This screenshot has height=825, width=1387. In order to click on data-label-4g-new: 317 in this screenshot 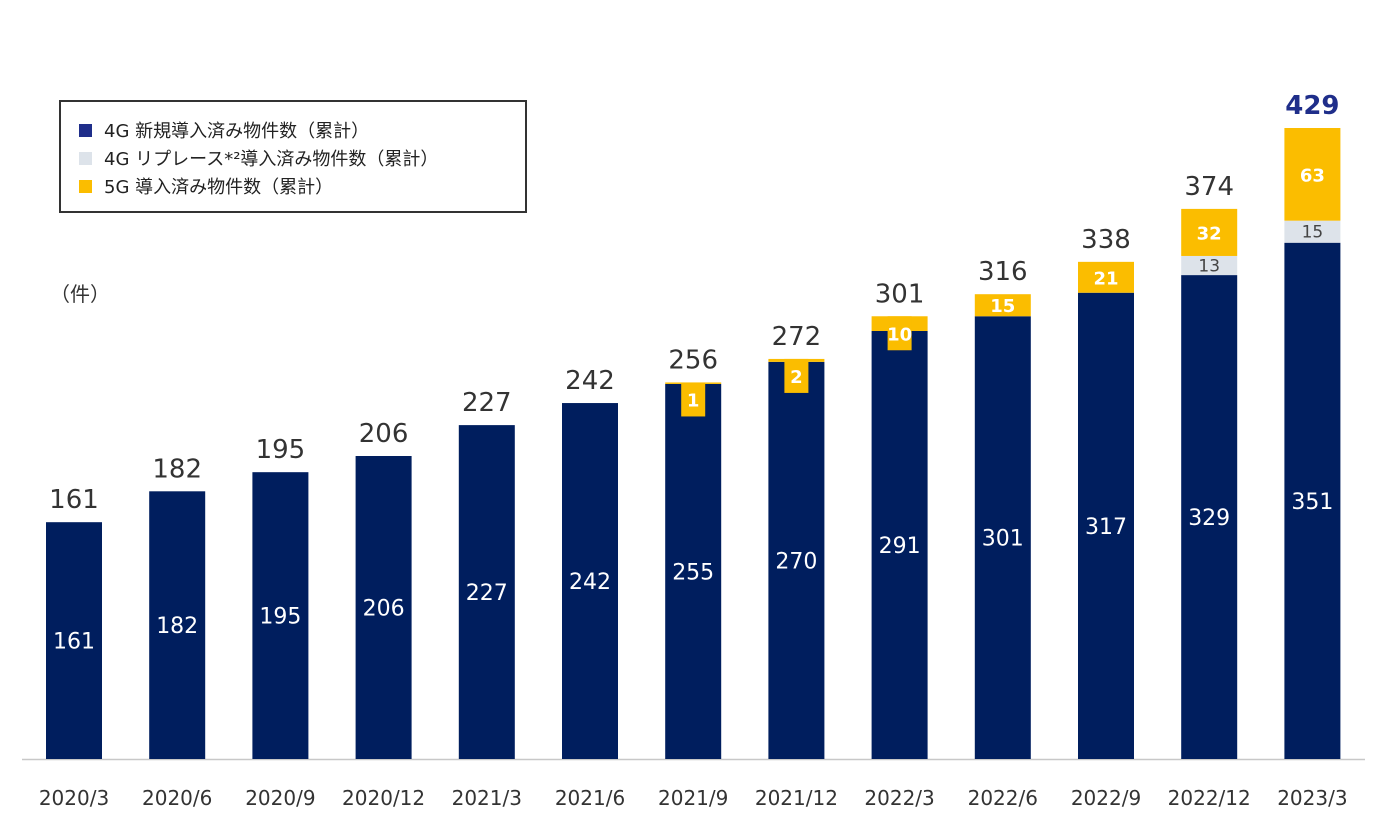, I will do `click(1106, 527)`.